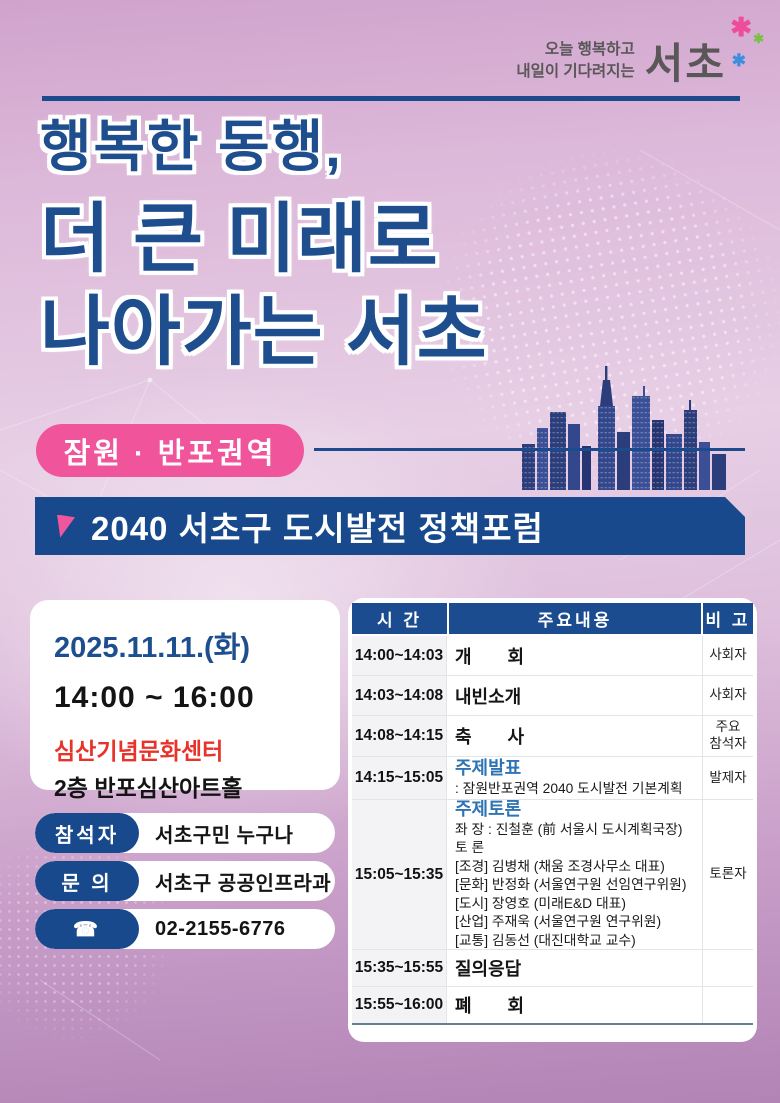 The height and width of the screenshot is (1103, 780). I want to click on schedule-item-title: 폐 회, so click(490, 1006).